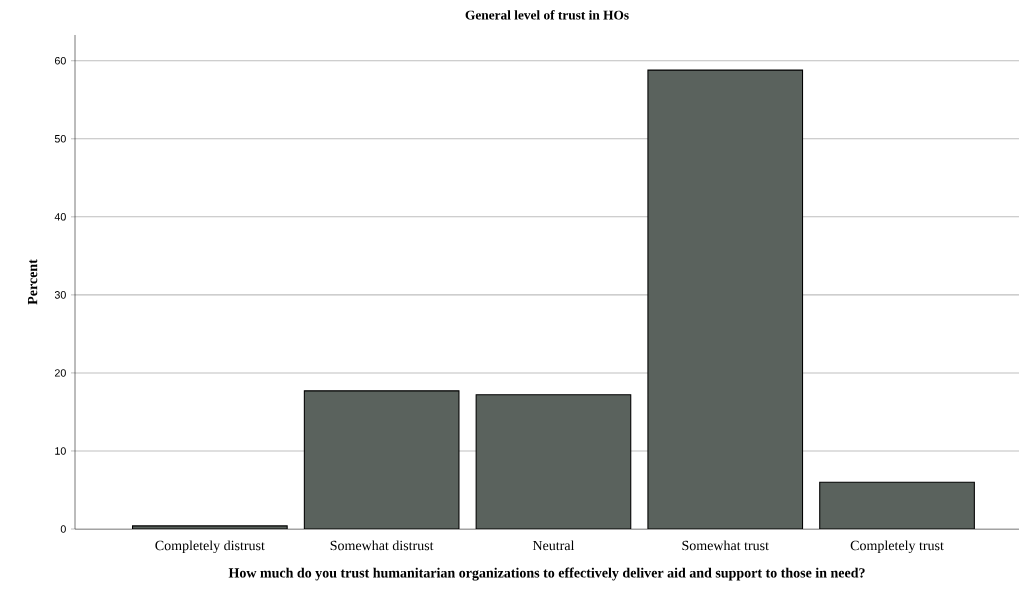  What do you see at coordinates (32, 282) in the screenshot?
I see `y-axis-title: Percent` at bounding box center [32, 282].